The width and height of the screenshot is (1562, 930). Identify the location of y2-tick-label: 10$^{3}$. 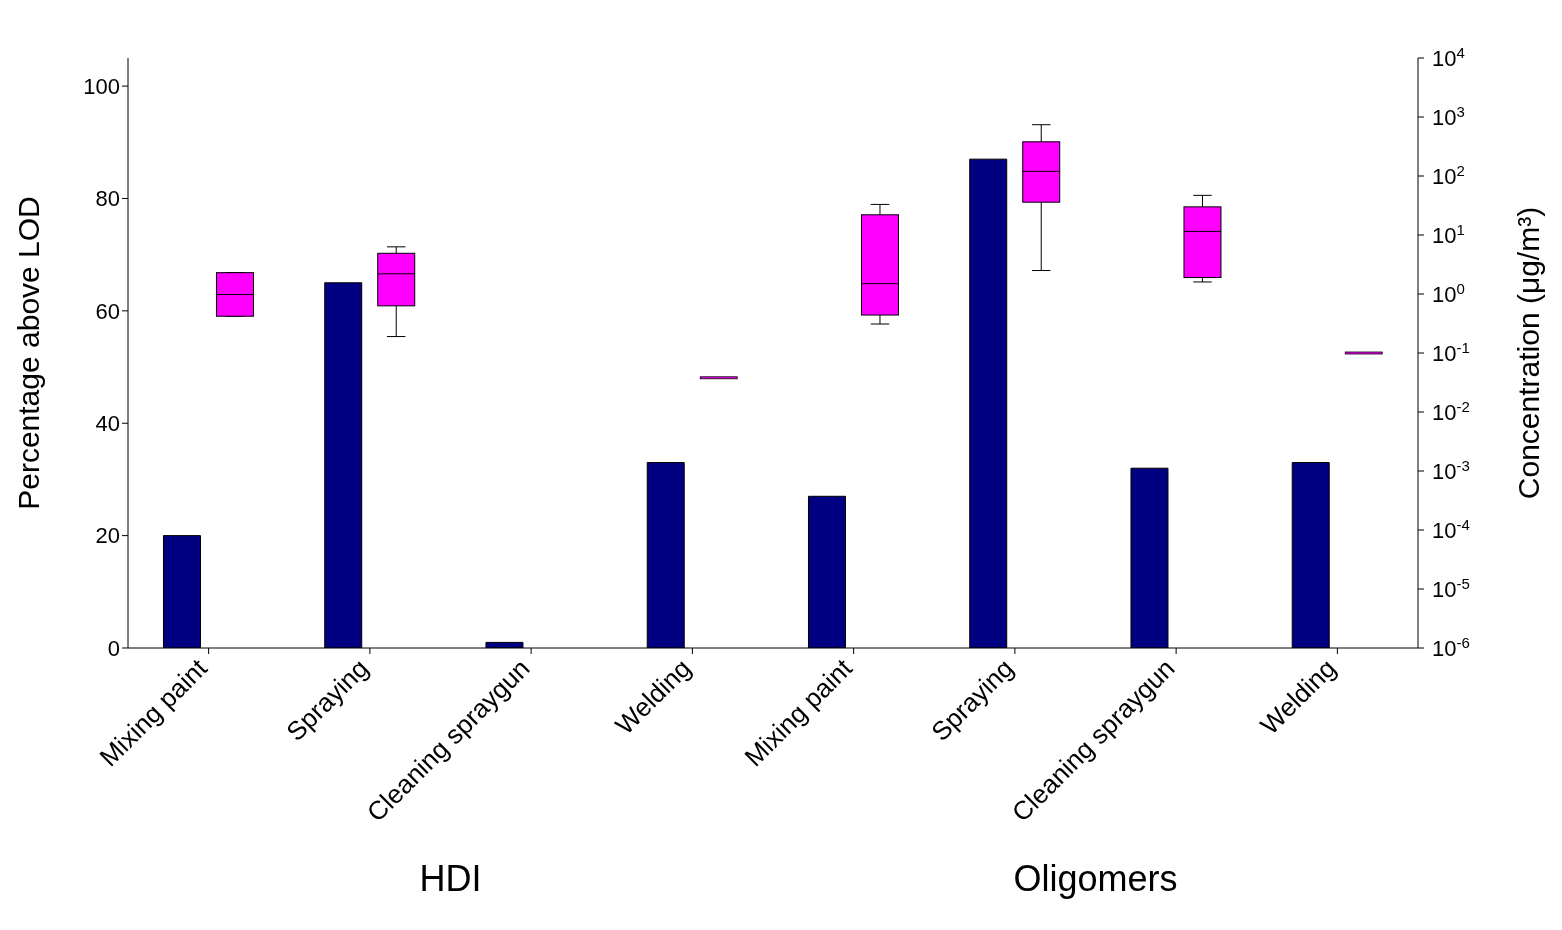
(1448, 116).